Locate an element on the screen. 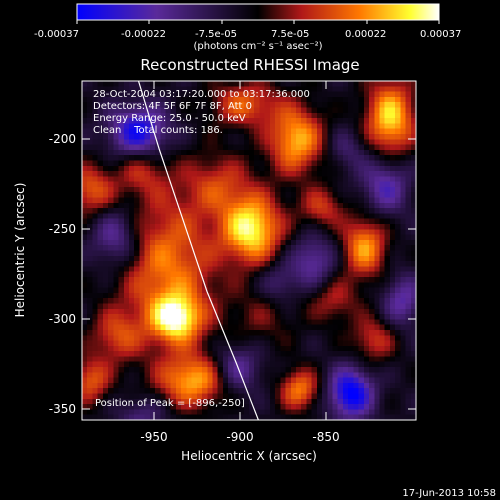  info-clean-counts: Clean Total counts: 186. is located at coordinates (158, 130).